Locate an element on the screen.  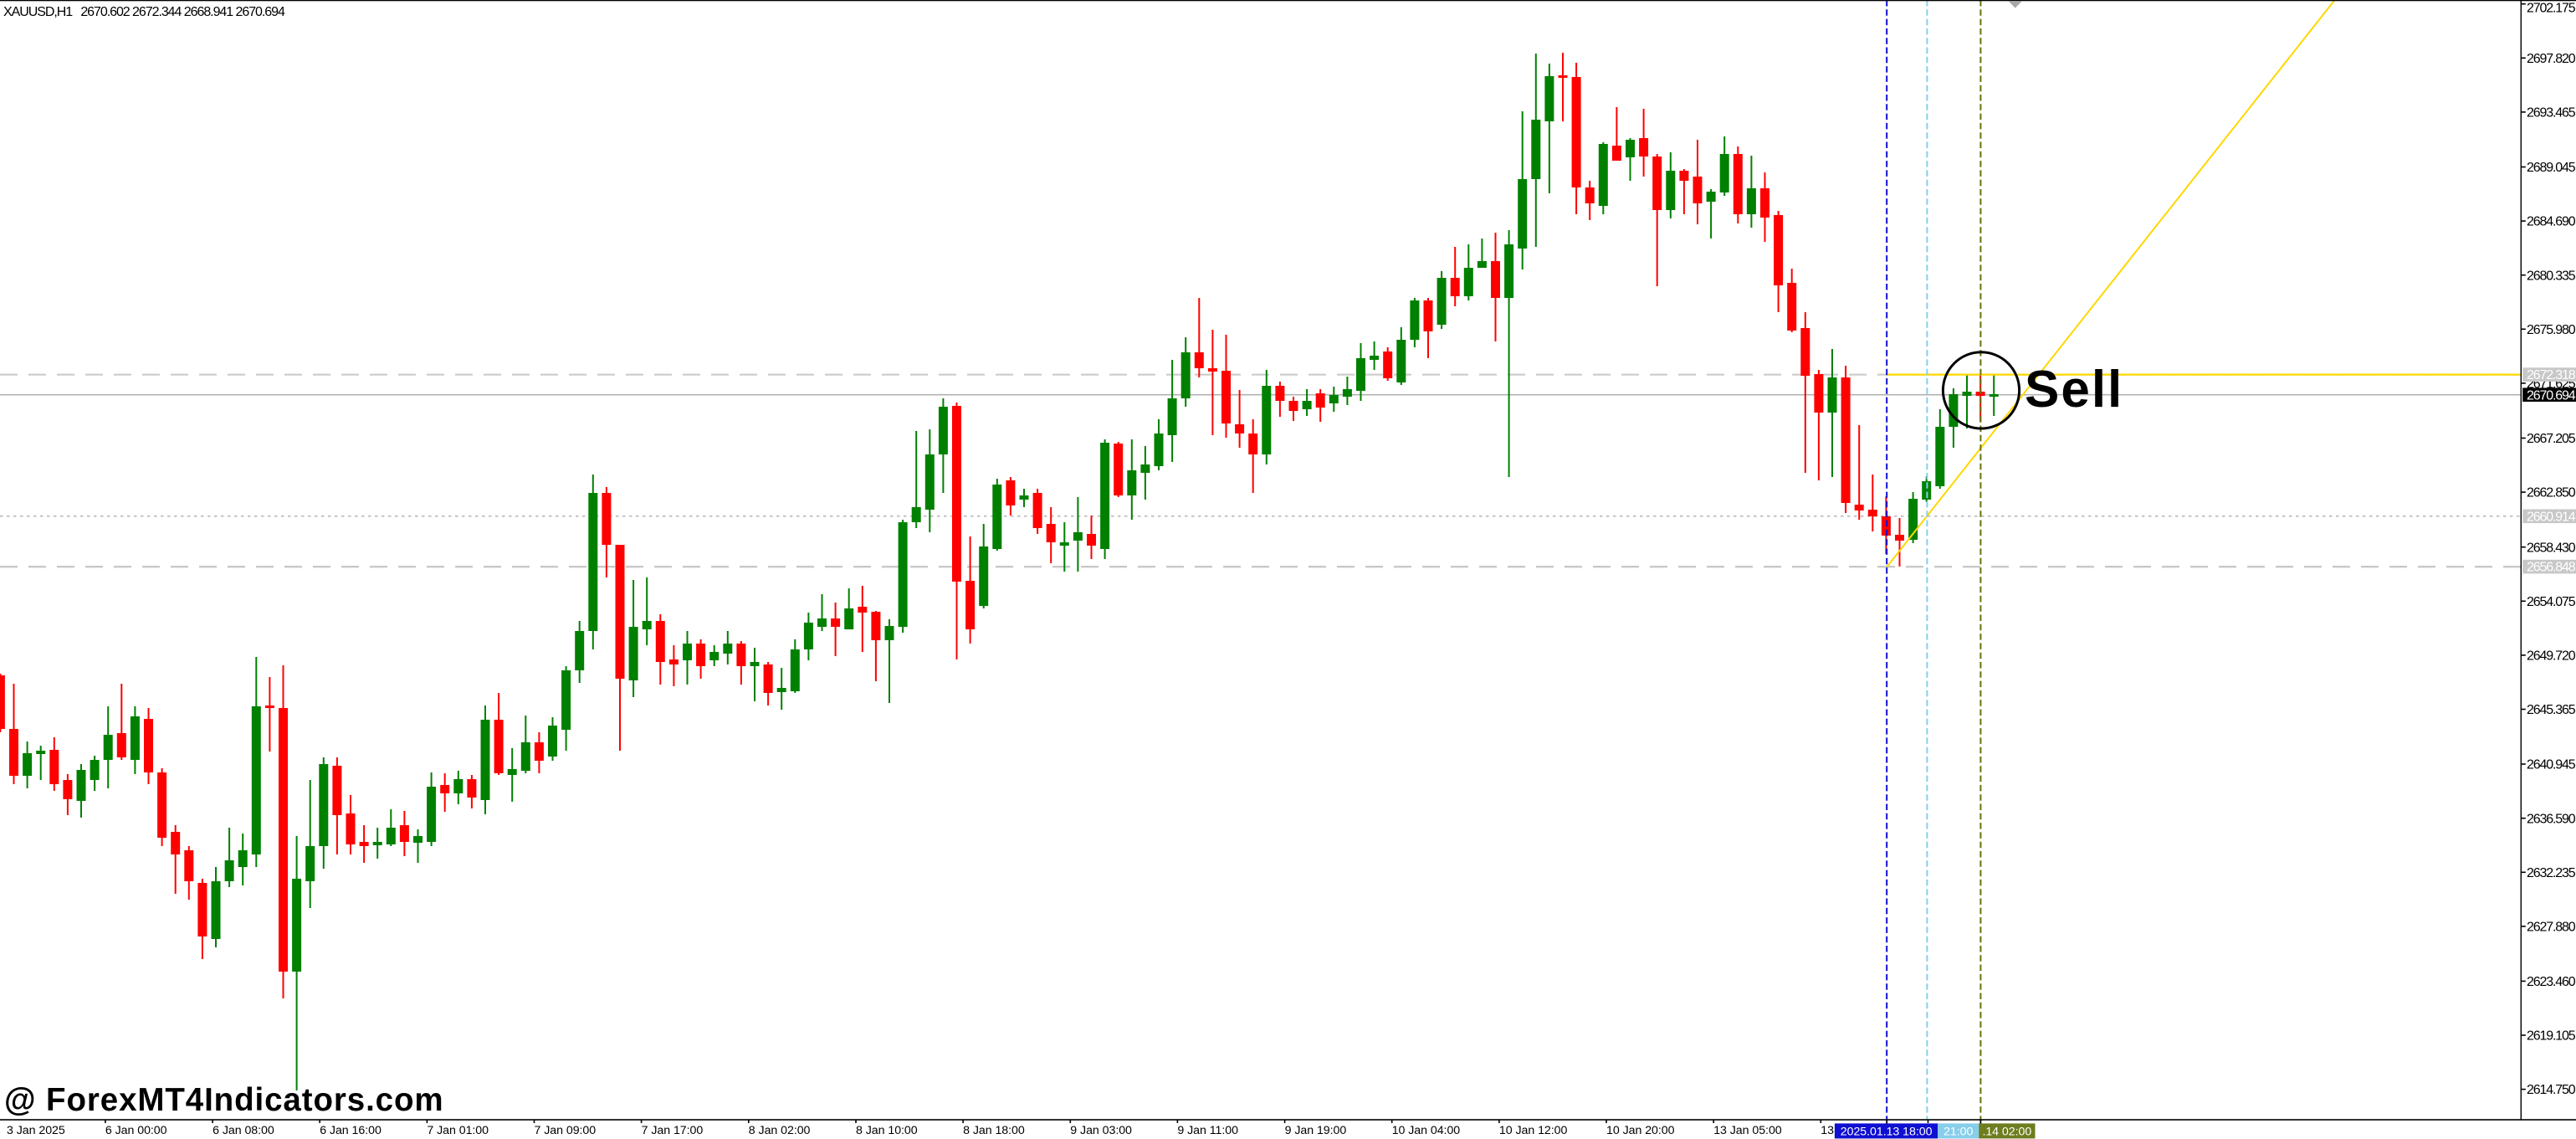
svg-text: 2645.365 is located at coordinates (2552, 710).